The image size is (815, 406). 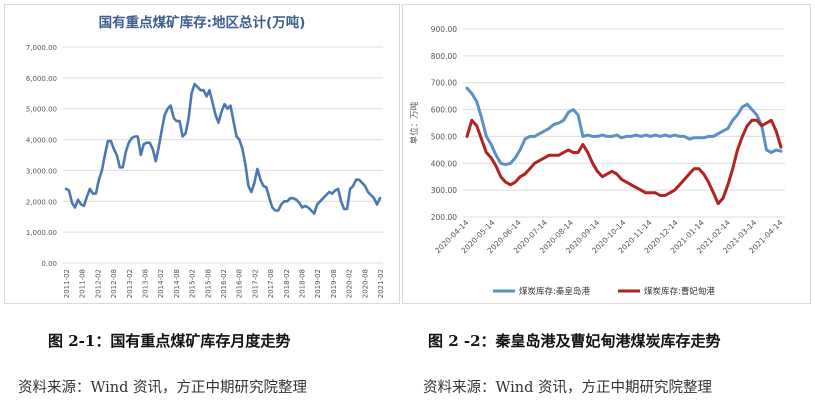 What do you see at coordinates (193, 283) in the screenshot?
I see `x-tick-label: 2015-02` at bounding box center [193, 283].